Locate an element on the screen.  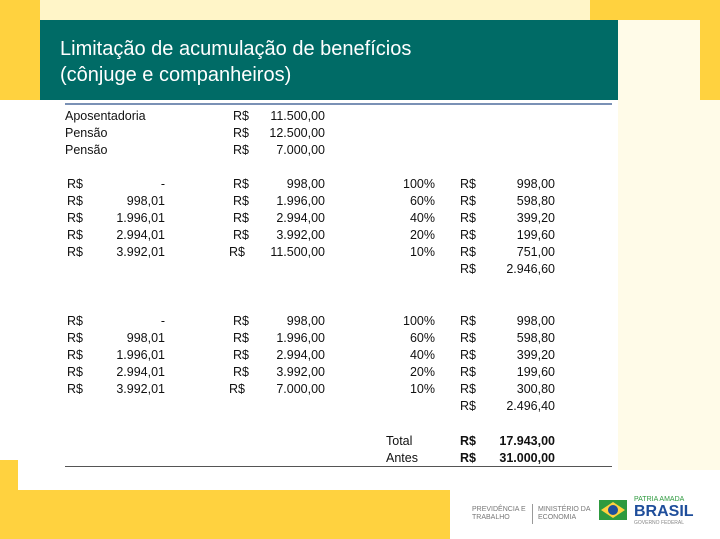
logo-ministry: MINISTÉRIO DA ECONOMIA is located at coordinates (564, 514).